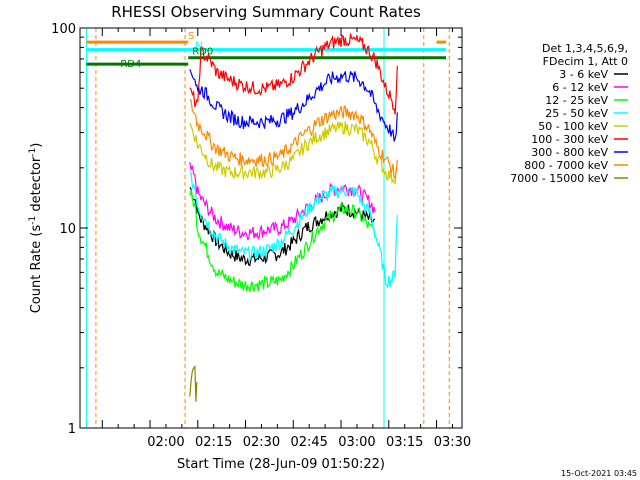 This screenshot has width=640, height=480. I want to click on annotation-s: S, so click(191, 36).